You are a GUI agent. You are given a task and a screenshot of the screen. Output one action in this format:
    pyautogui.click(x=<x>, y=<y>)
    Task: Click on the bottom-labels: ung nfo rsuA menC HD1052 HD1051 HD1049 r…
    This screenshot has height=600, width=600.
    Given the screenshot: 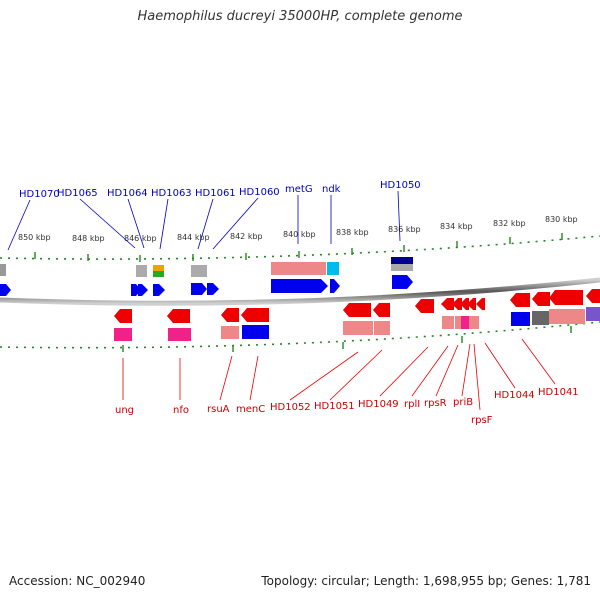 What is the action you would take?
    pyautogui.click(x=347, y=406)
    